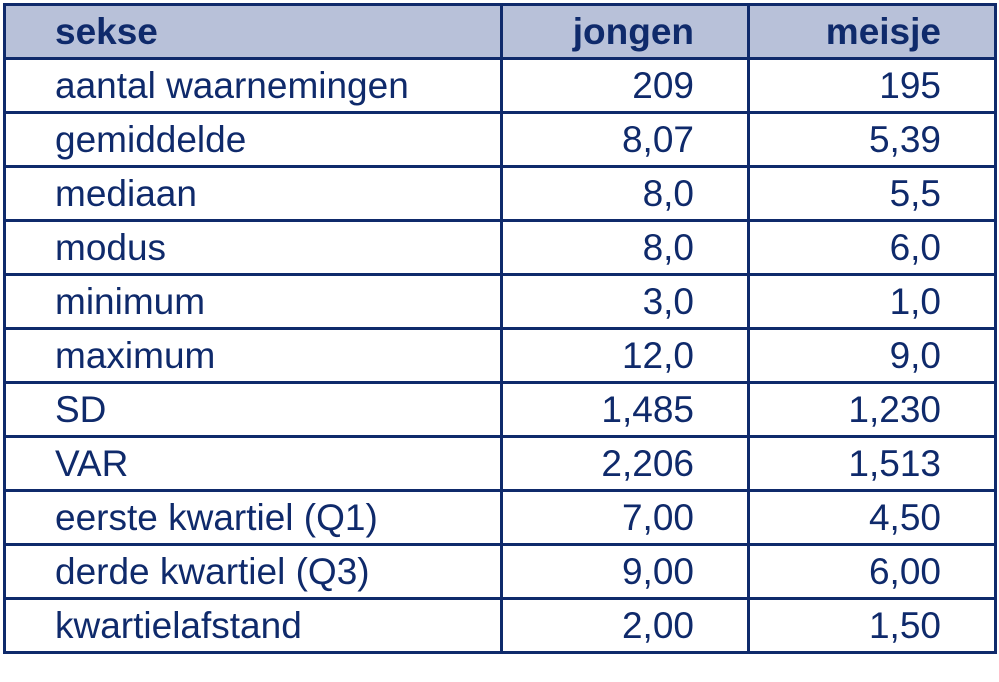  I want to click on value-meisje: 5,39, so click(872, 139).